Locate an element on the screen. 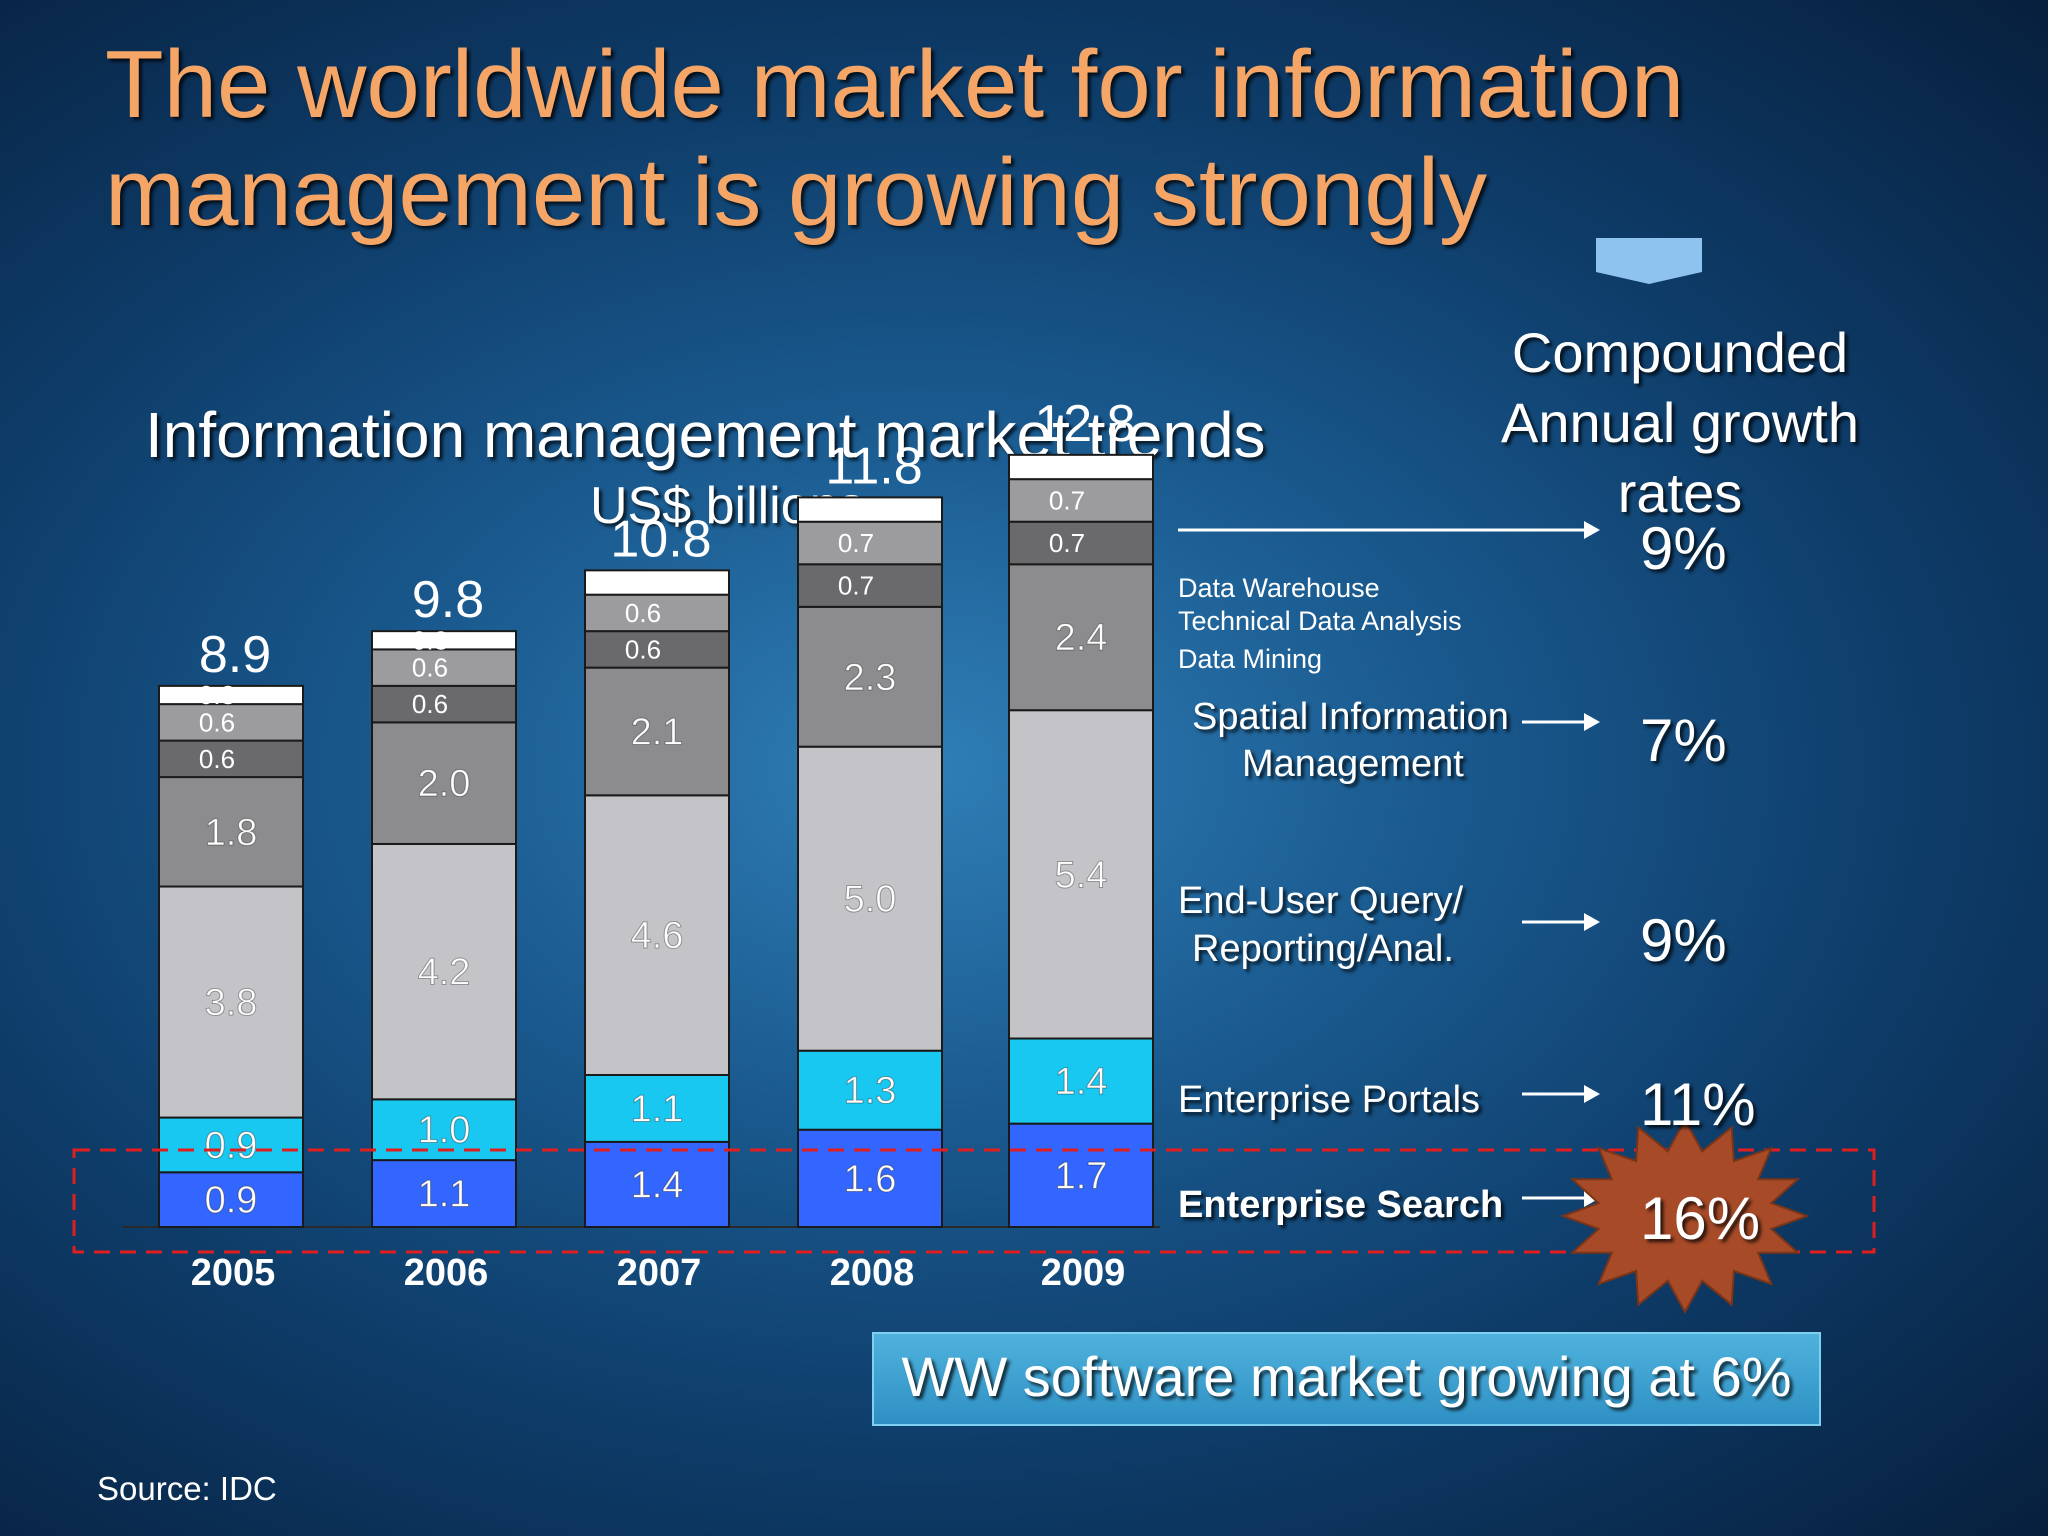 The image size is (2048, 1536). bar-spatial-information-management-2006 is located at coordinates (444, 783).